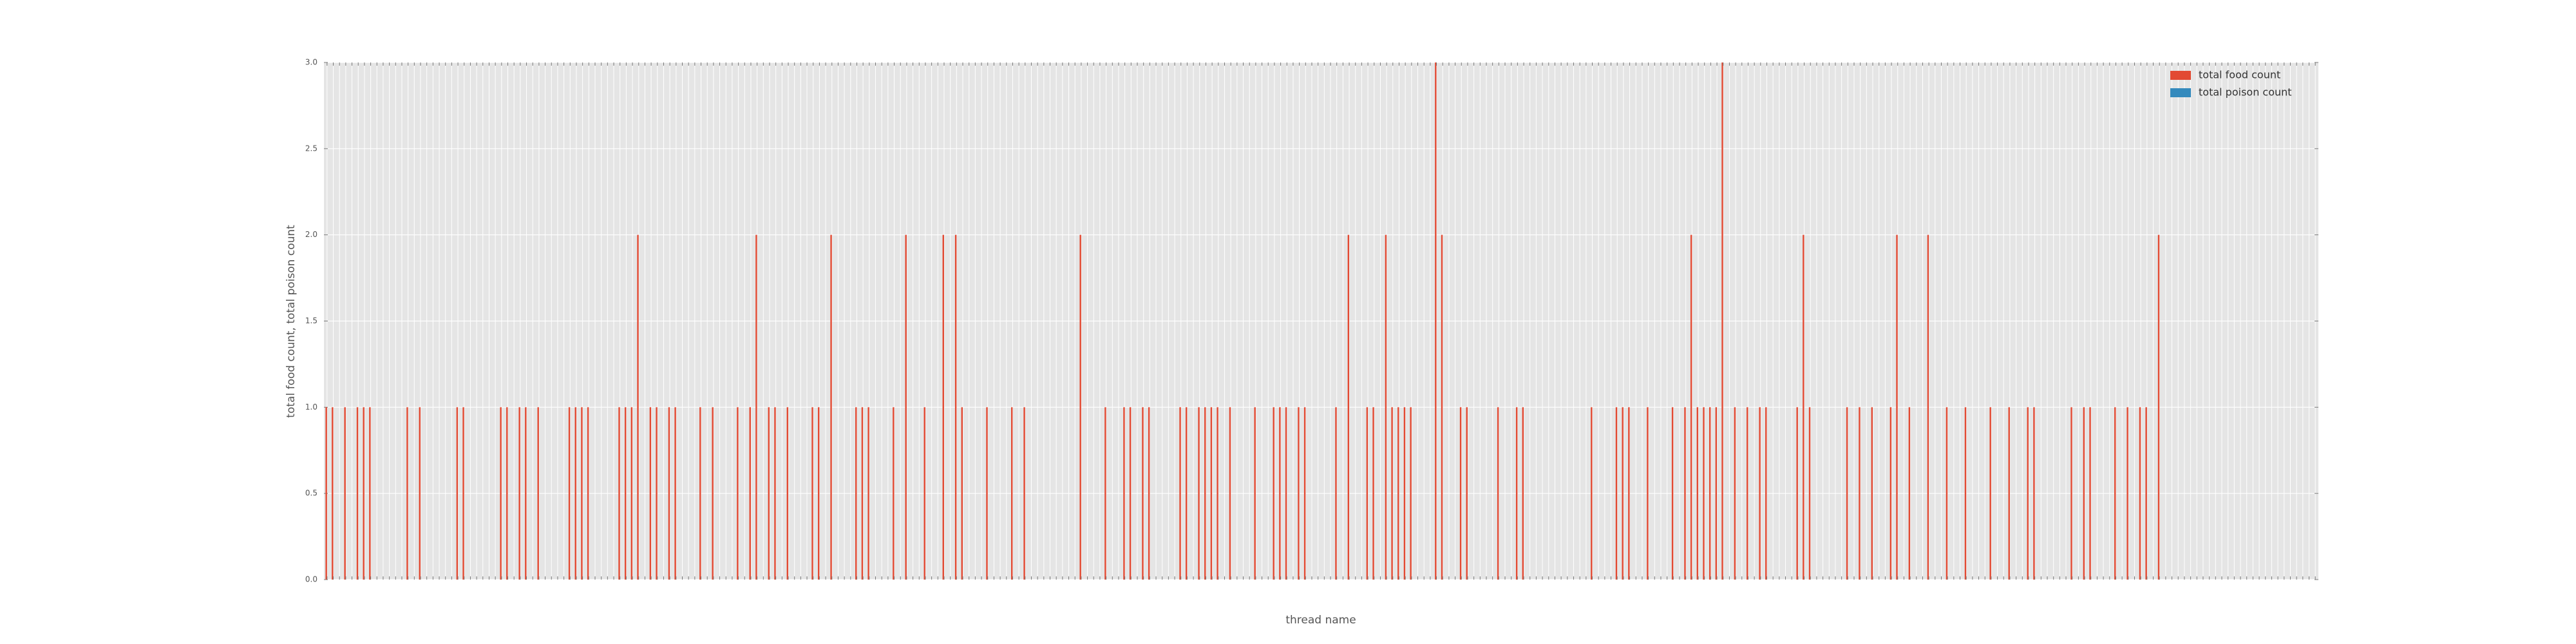 The image size is (2576, 644). I want to click on legend-label: total food count, so click(2239, 75).